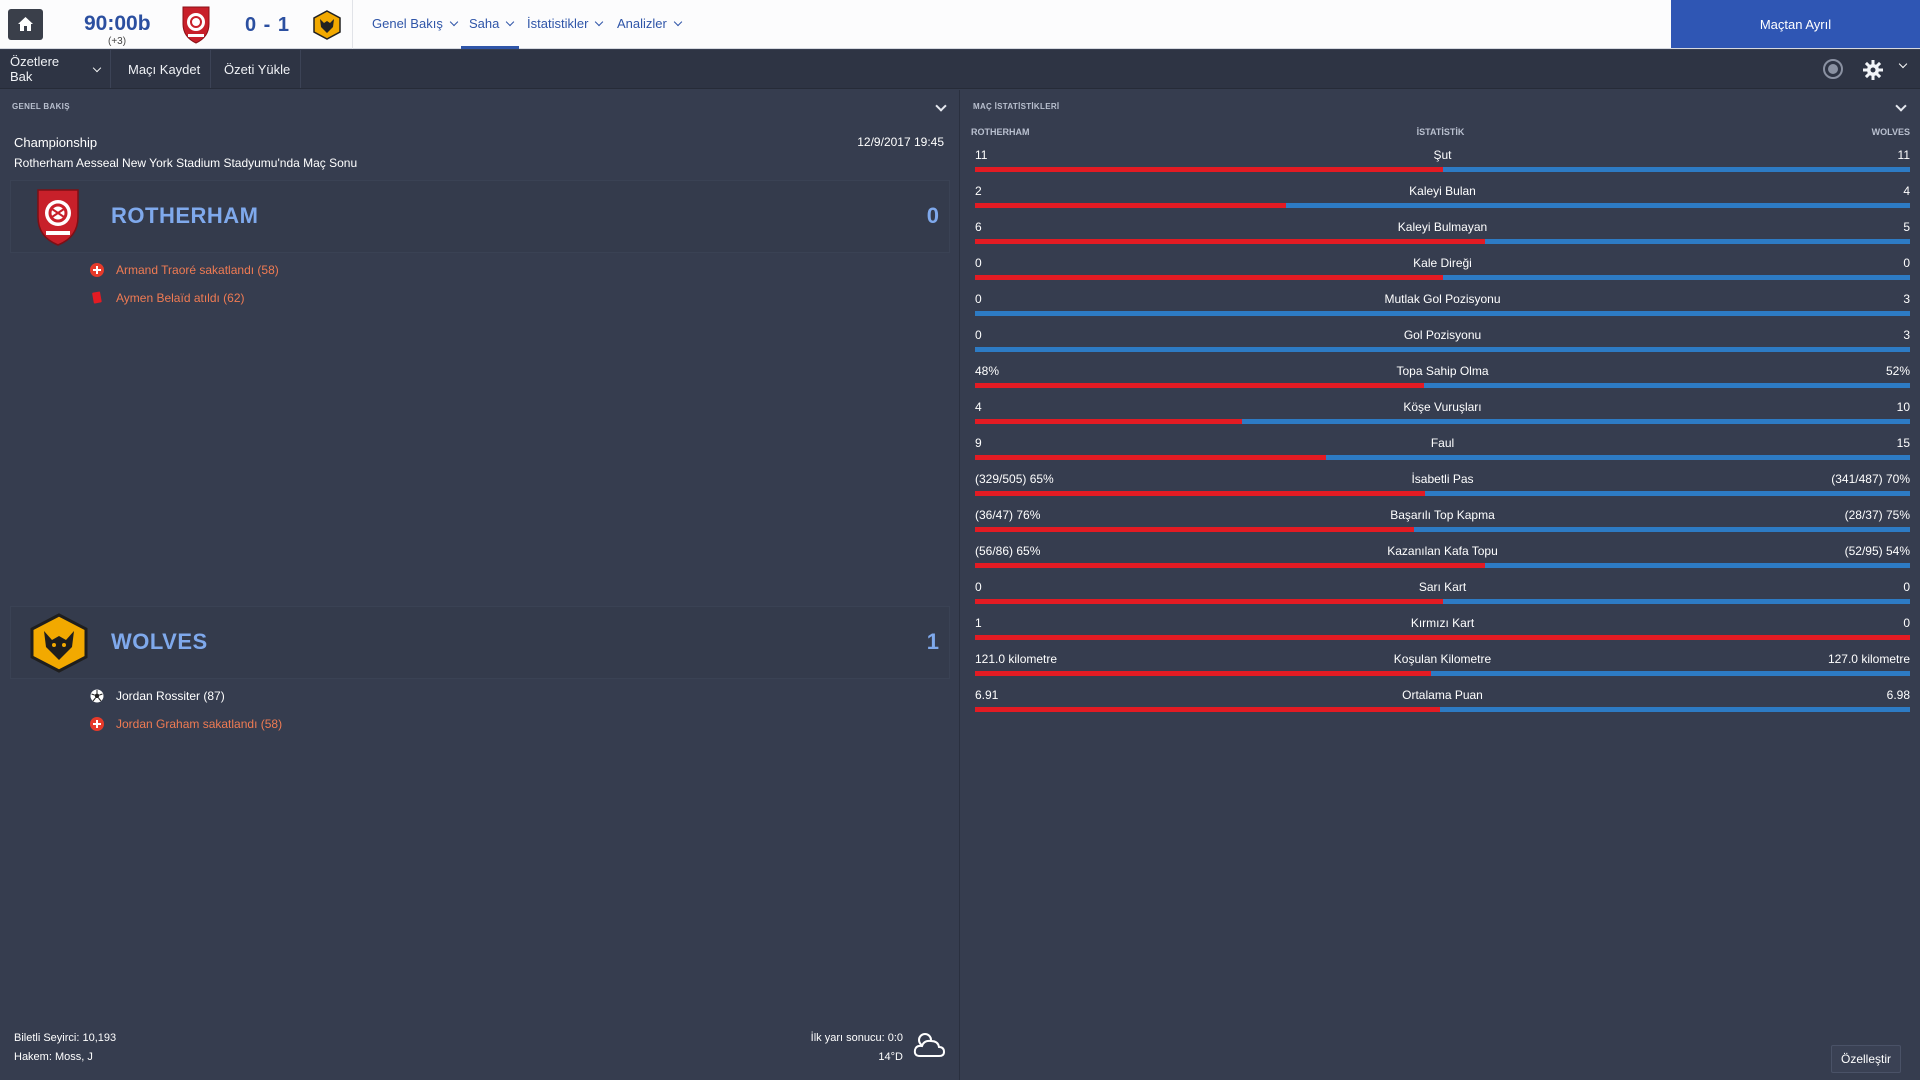 The width and height of the screenshot is (1920, 1080). I want to click on away-team-name: WOLVES, so click(159, 641).